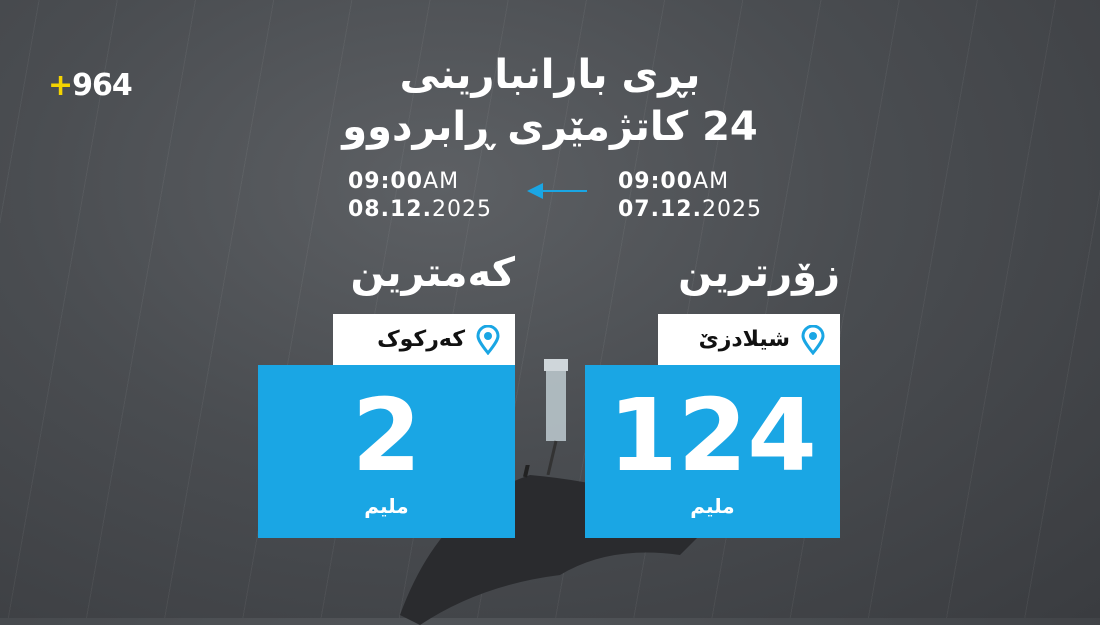  I want to click on highest-location-label: شیلادزێ, so click(749, 339).